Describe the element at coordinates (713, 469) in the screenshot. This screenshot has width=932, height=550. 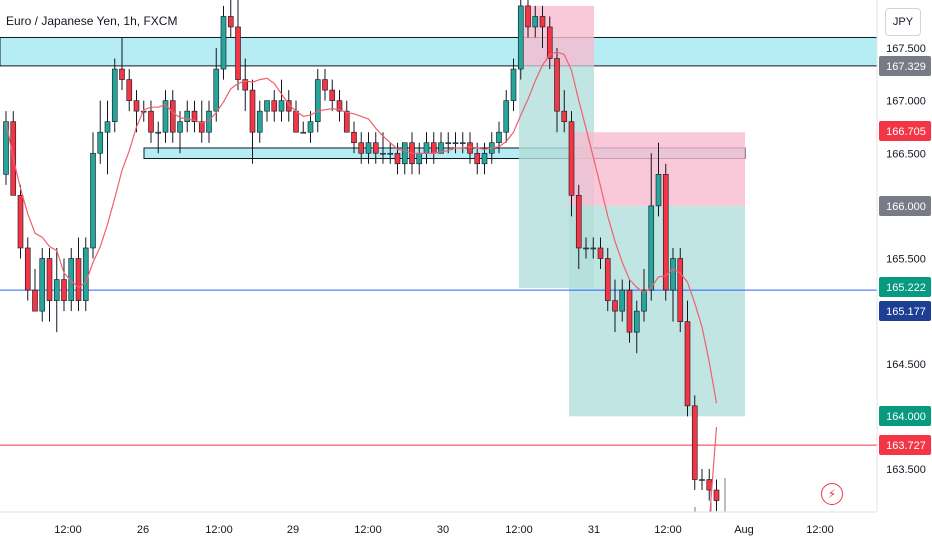
I see `moving-average-tail` at that location.